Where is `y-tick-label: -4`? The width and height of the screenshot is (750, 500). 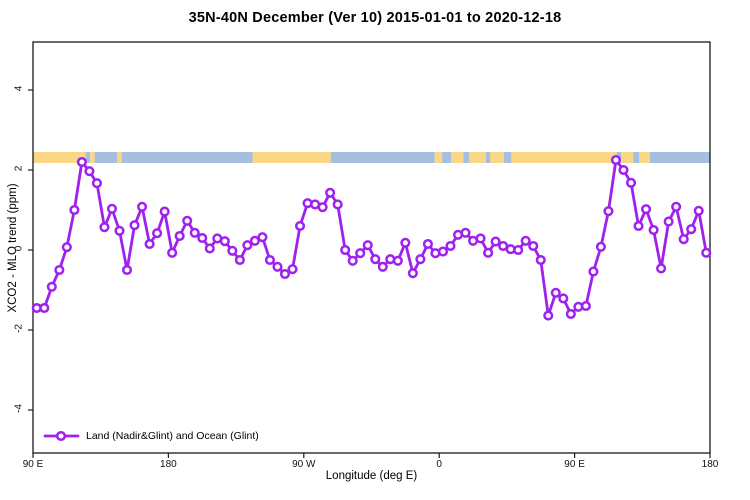
y-tick-label: -4 is located at coordinates (19, 408).